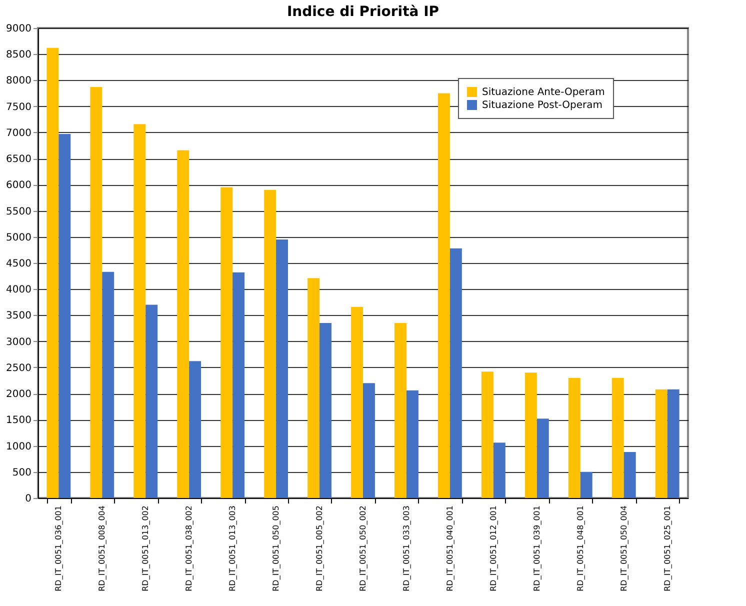 This screenshot has width=746, height=606. What do you see at coordinates (28, 499) in the screenshot?
I see `y-tick-label: 0` at bounding box center [28, 499].